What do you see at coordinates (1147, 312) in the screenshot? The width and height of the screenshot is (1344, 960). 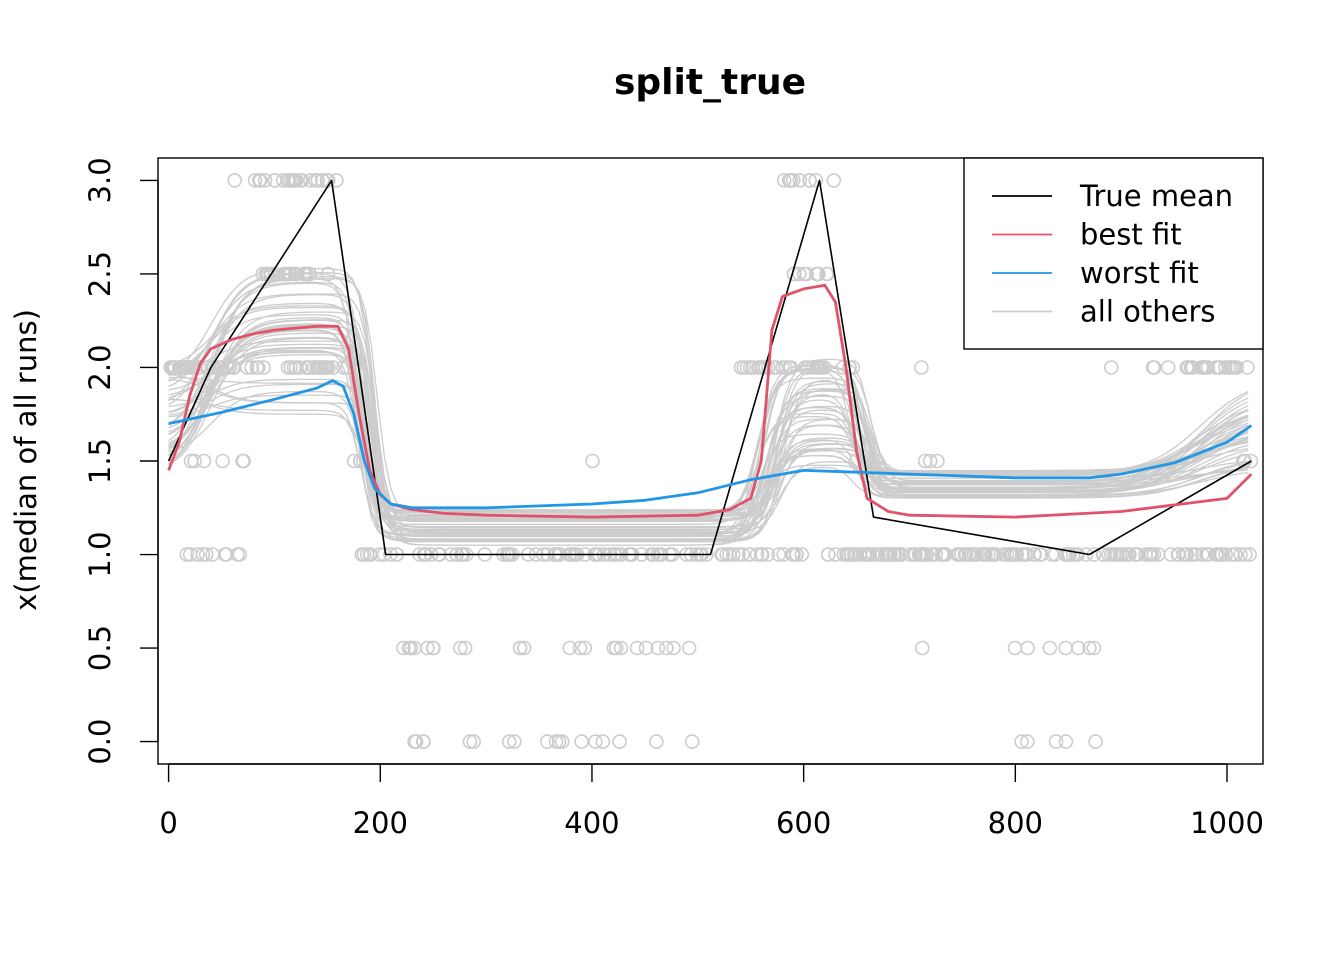 I see `legend-label: all others` at bounding box center [1147, 312].